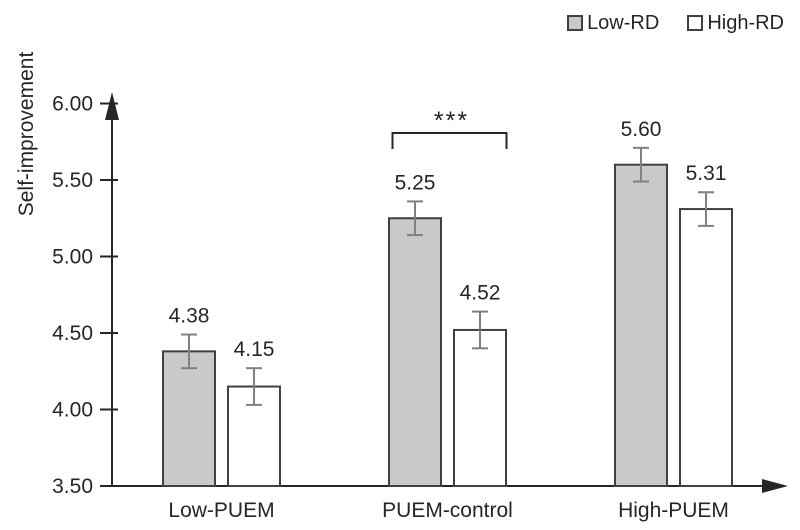 The height and width of the screenshot is (530, 800). What do you see at coordinates (480, 407) in the screenshot?
I see `bar-high-rd-puem-control` at bounding box center [480, 407].